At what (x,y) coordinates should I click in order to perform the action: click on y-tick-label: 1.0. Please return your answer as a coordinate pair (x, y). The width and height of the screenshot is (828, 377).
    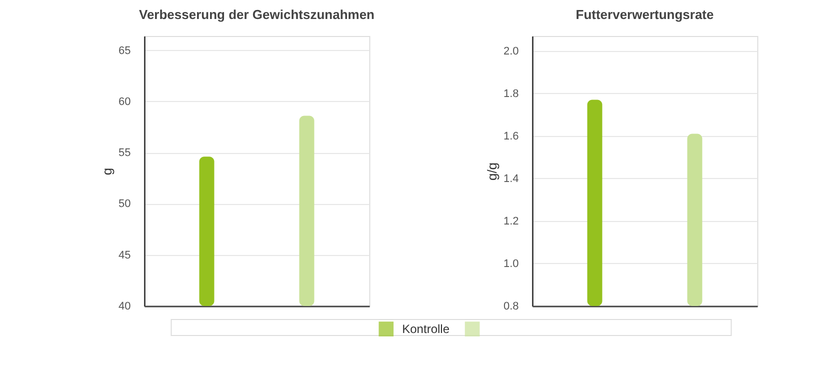
    Looking at the image, I should click on (511, 264).